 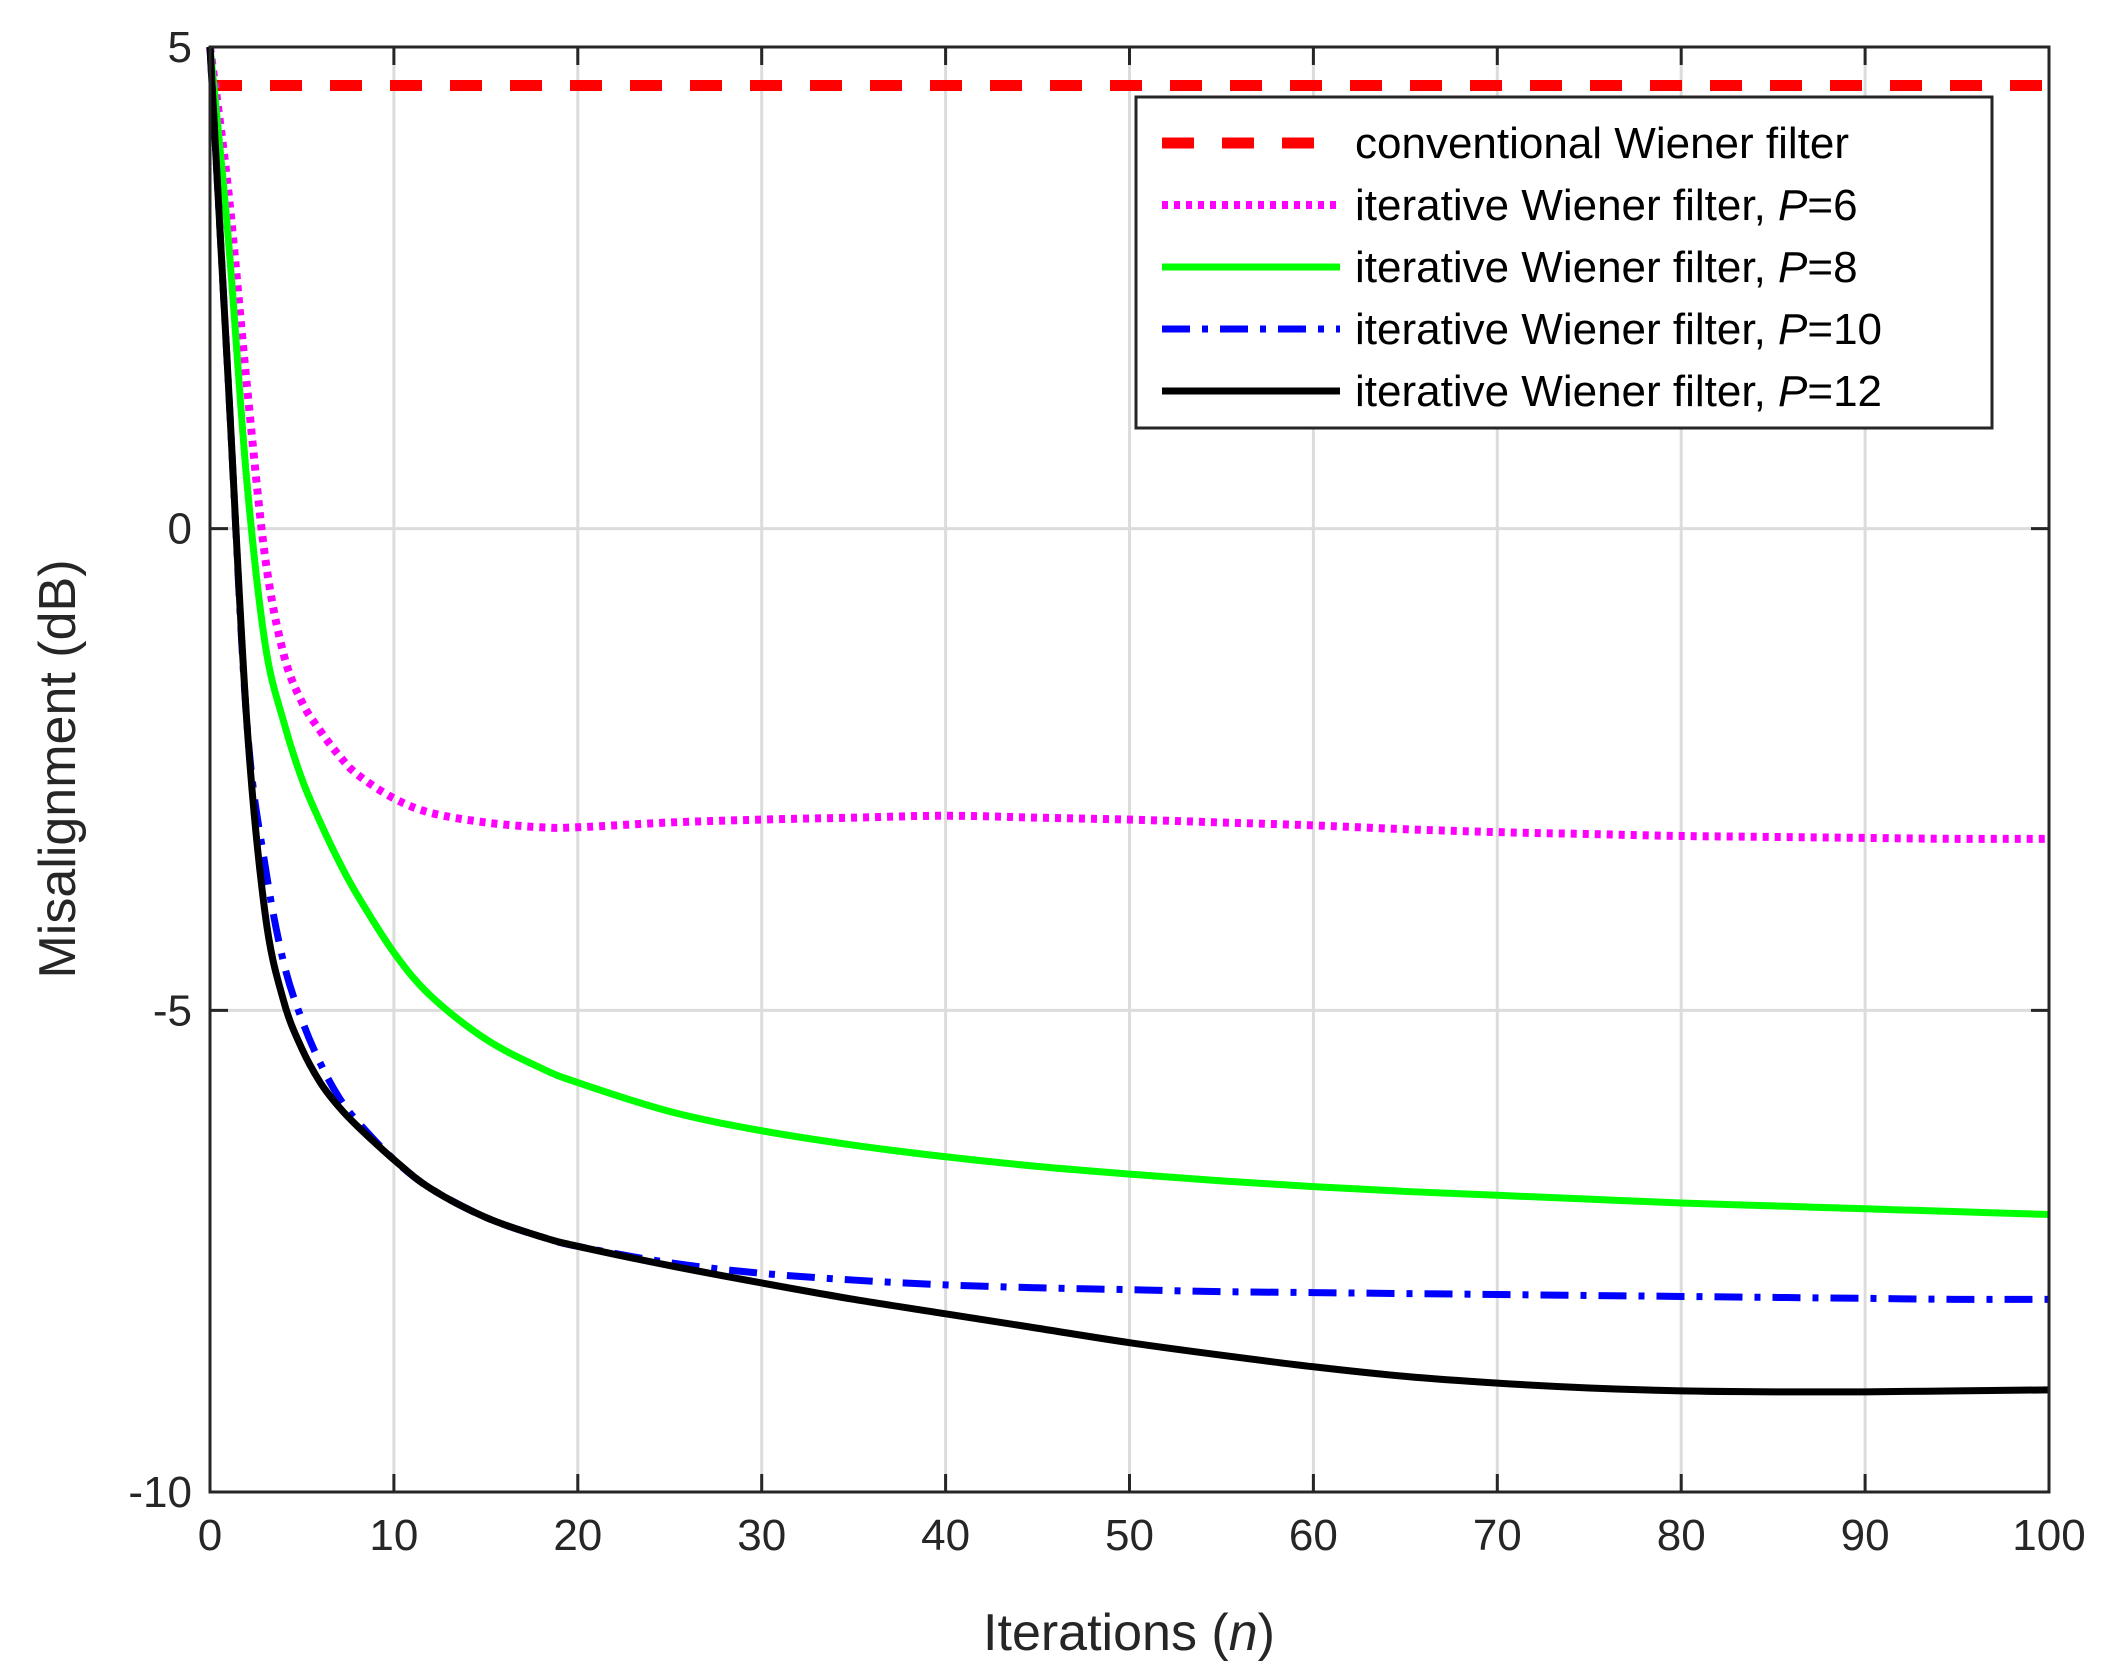 I want to click on legend-label-prefix: conventional Wiener filter, so click(x=1602, y=143).